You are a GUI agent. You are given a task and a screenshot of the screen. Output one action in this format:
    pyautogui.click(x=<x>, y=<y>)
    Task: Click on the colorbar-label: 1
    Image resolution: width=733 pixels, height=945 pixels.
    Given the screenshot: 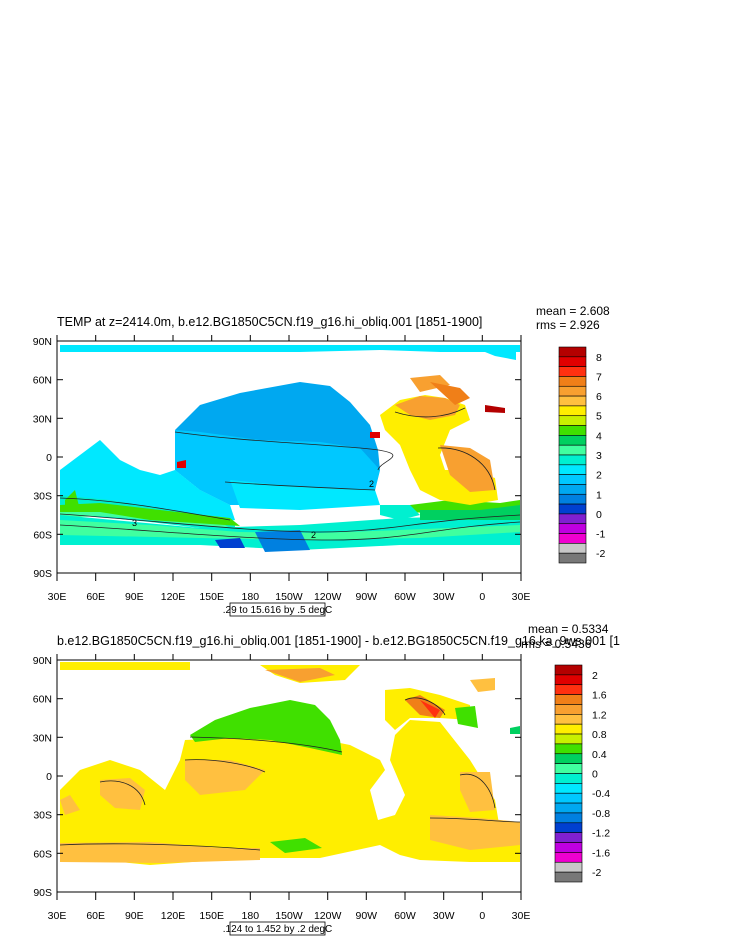 What is the action you would take?
    pyautogui.click(x=599, y=495)
    